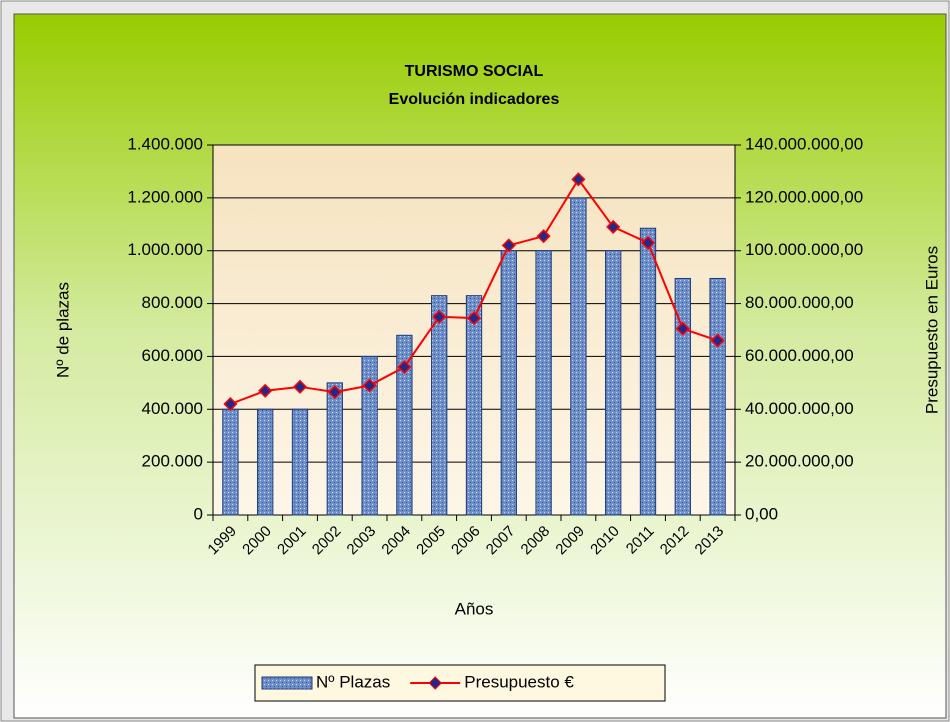  Describe the element at coordinates (474, 608) in the screenshot. I see `x-axis-label: Años` at that location.